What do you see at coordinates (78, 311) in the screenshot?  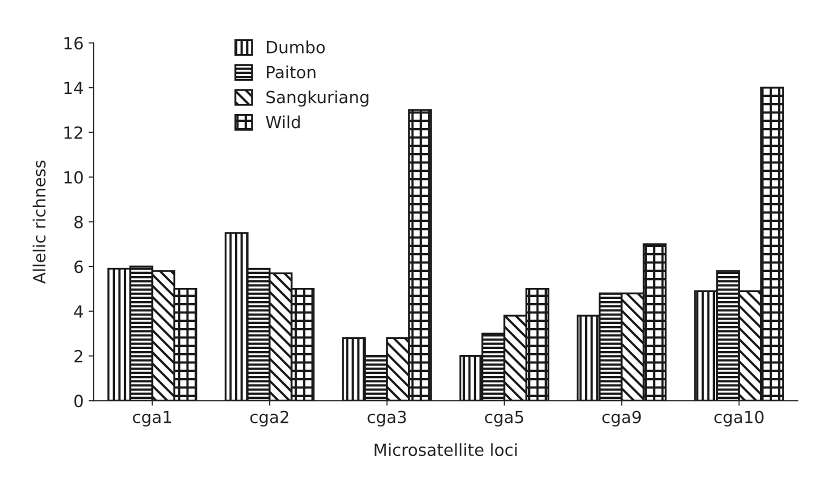 I see `y-tick-label: 4` at bounding box center [78, 311].